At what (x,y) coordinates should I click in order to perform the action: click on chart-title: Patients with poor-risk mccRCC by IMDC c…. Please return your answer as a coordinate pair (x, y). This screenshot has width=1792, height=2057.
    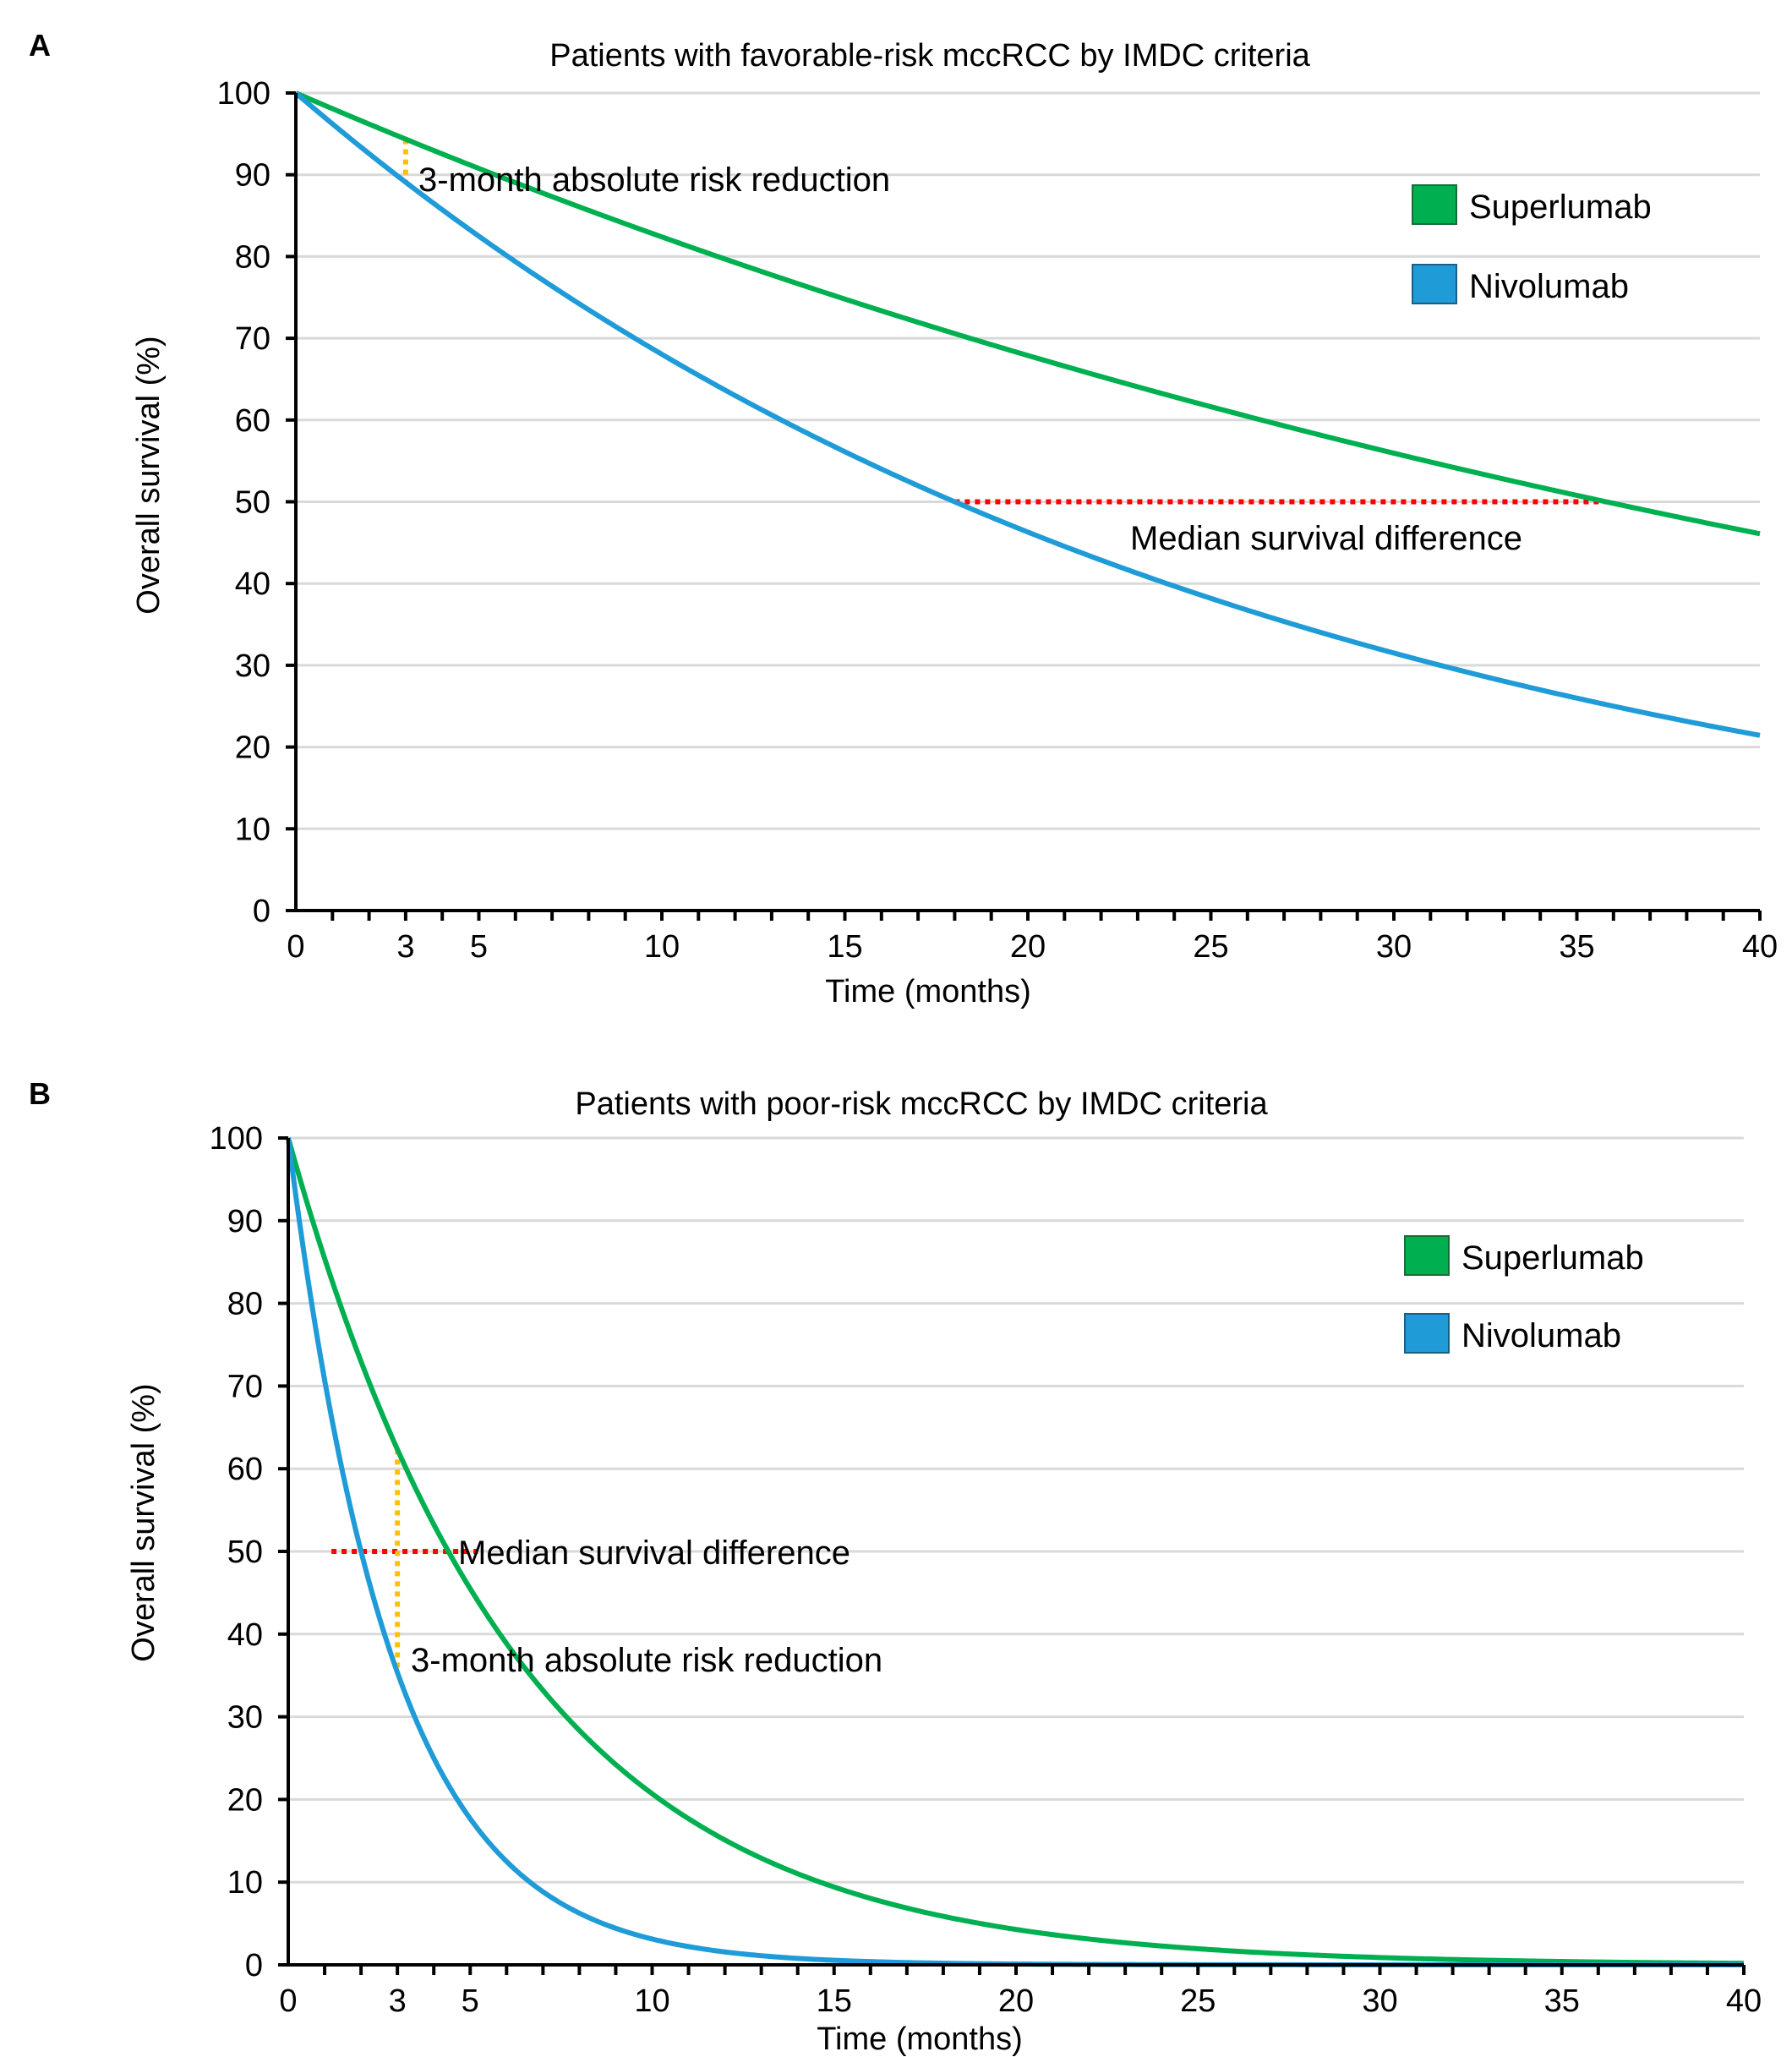
    Looking at the image, I should click on (921, 1104).